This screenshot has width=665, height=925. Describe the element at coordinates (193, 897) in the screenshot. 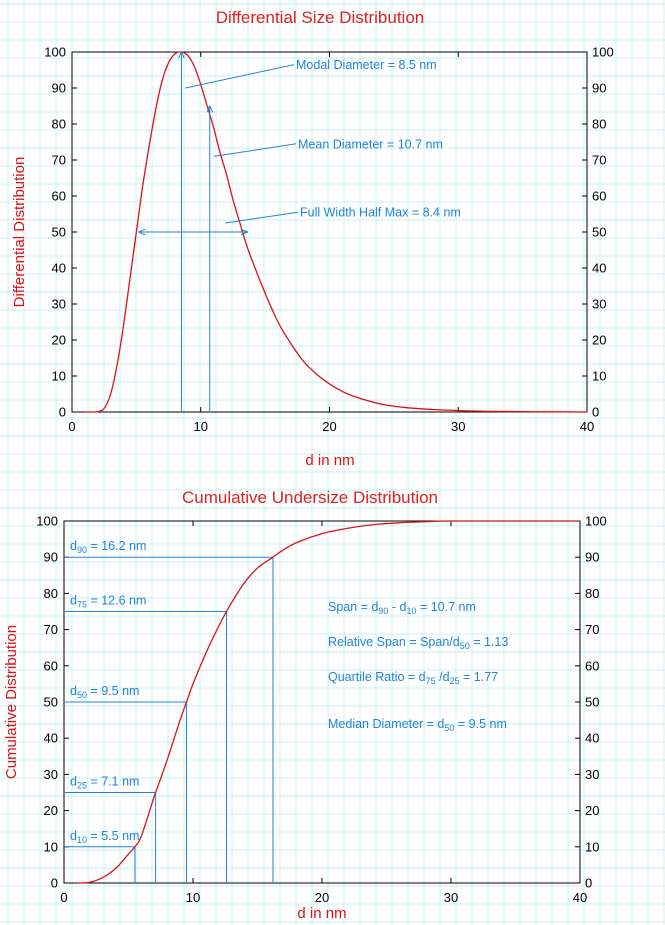

I see `cumulative-x-tick-label: 10` at that location.